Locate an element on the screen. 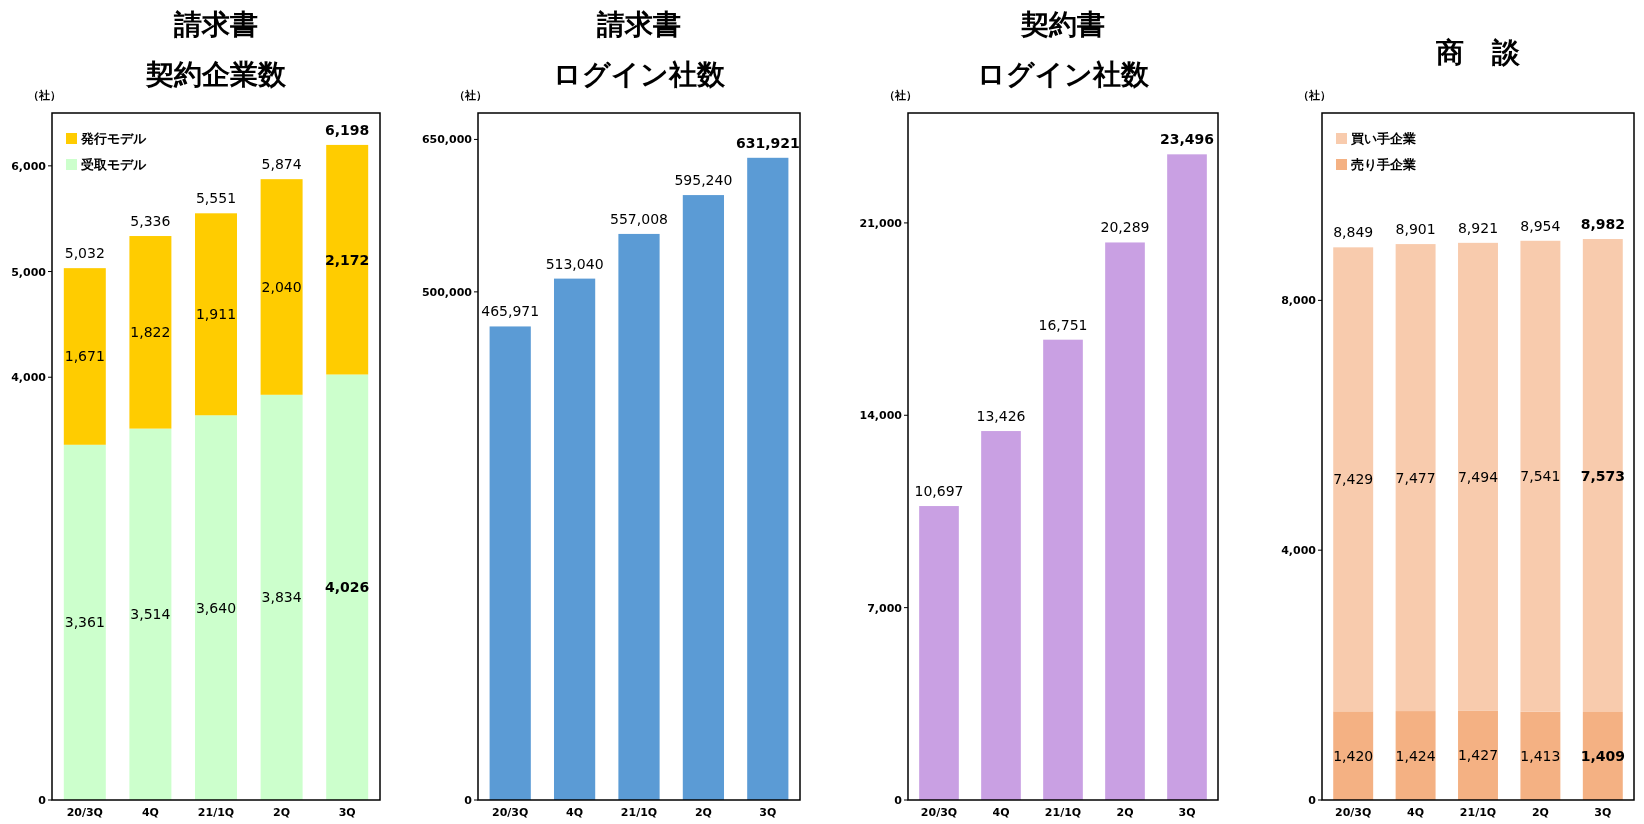 The height and width of the screenshot is (824, 1644). y-tick-label: 6,000 is located at coordinates (29, 166).